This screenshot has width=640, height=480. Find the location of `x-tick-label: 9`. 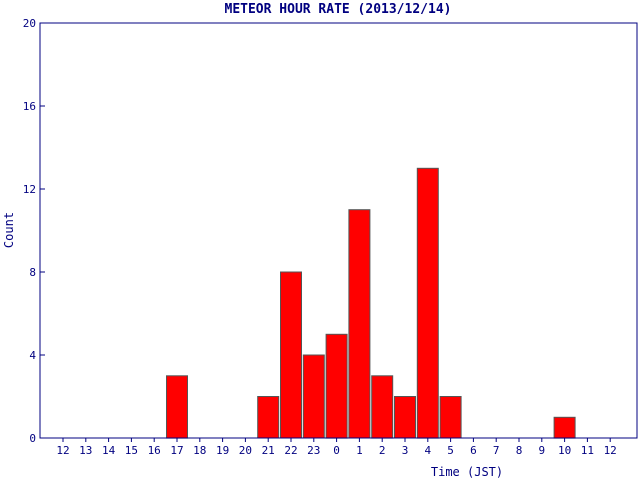

x-tick-label: 9 is located at coordinates (541, 450).